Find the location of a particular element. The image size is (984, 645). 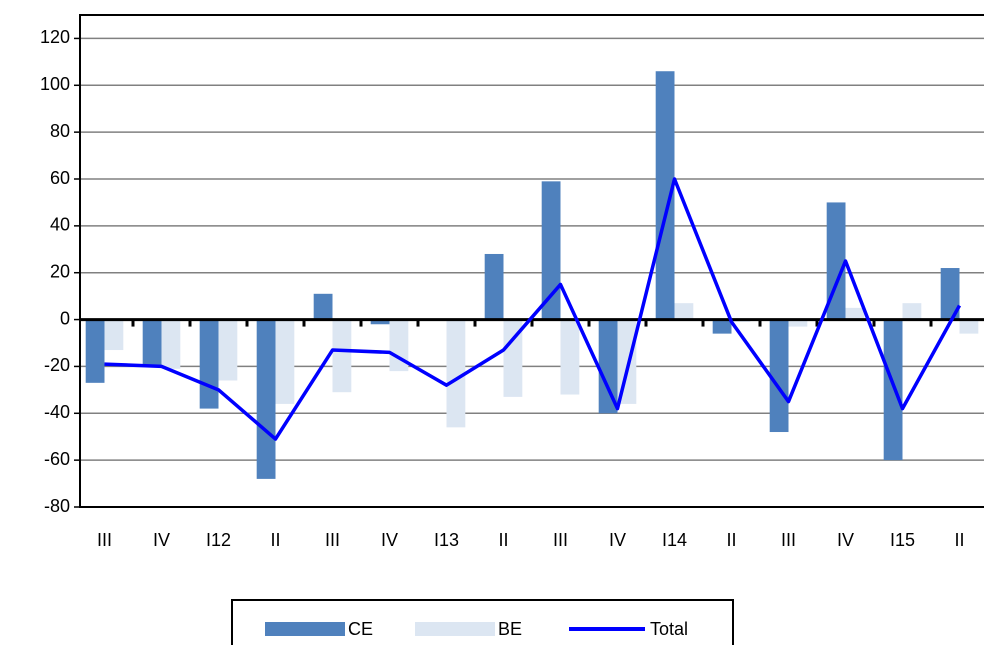

y-tick-label: 60 is located at coordinates (60, 178).